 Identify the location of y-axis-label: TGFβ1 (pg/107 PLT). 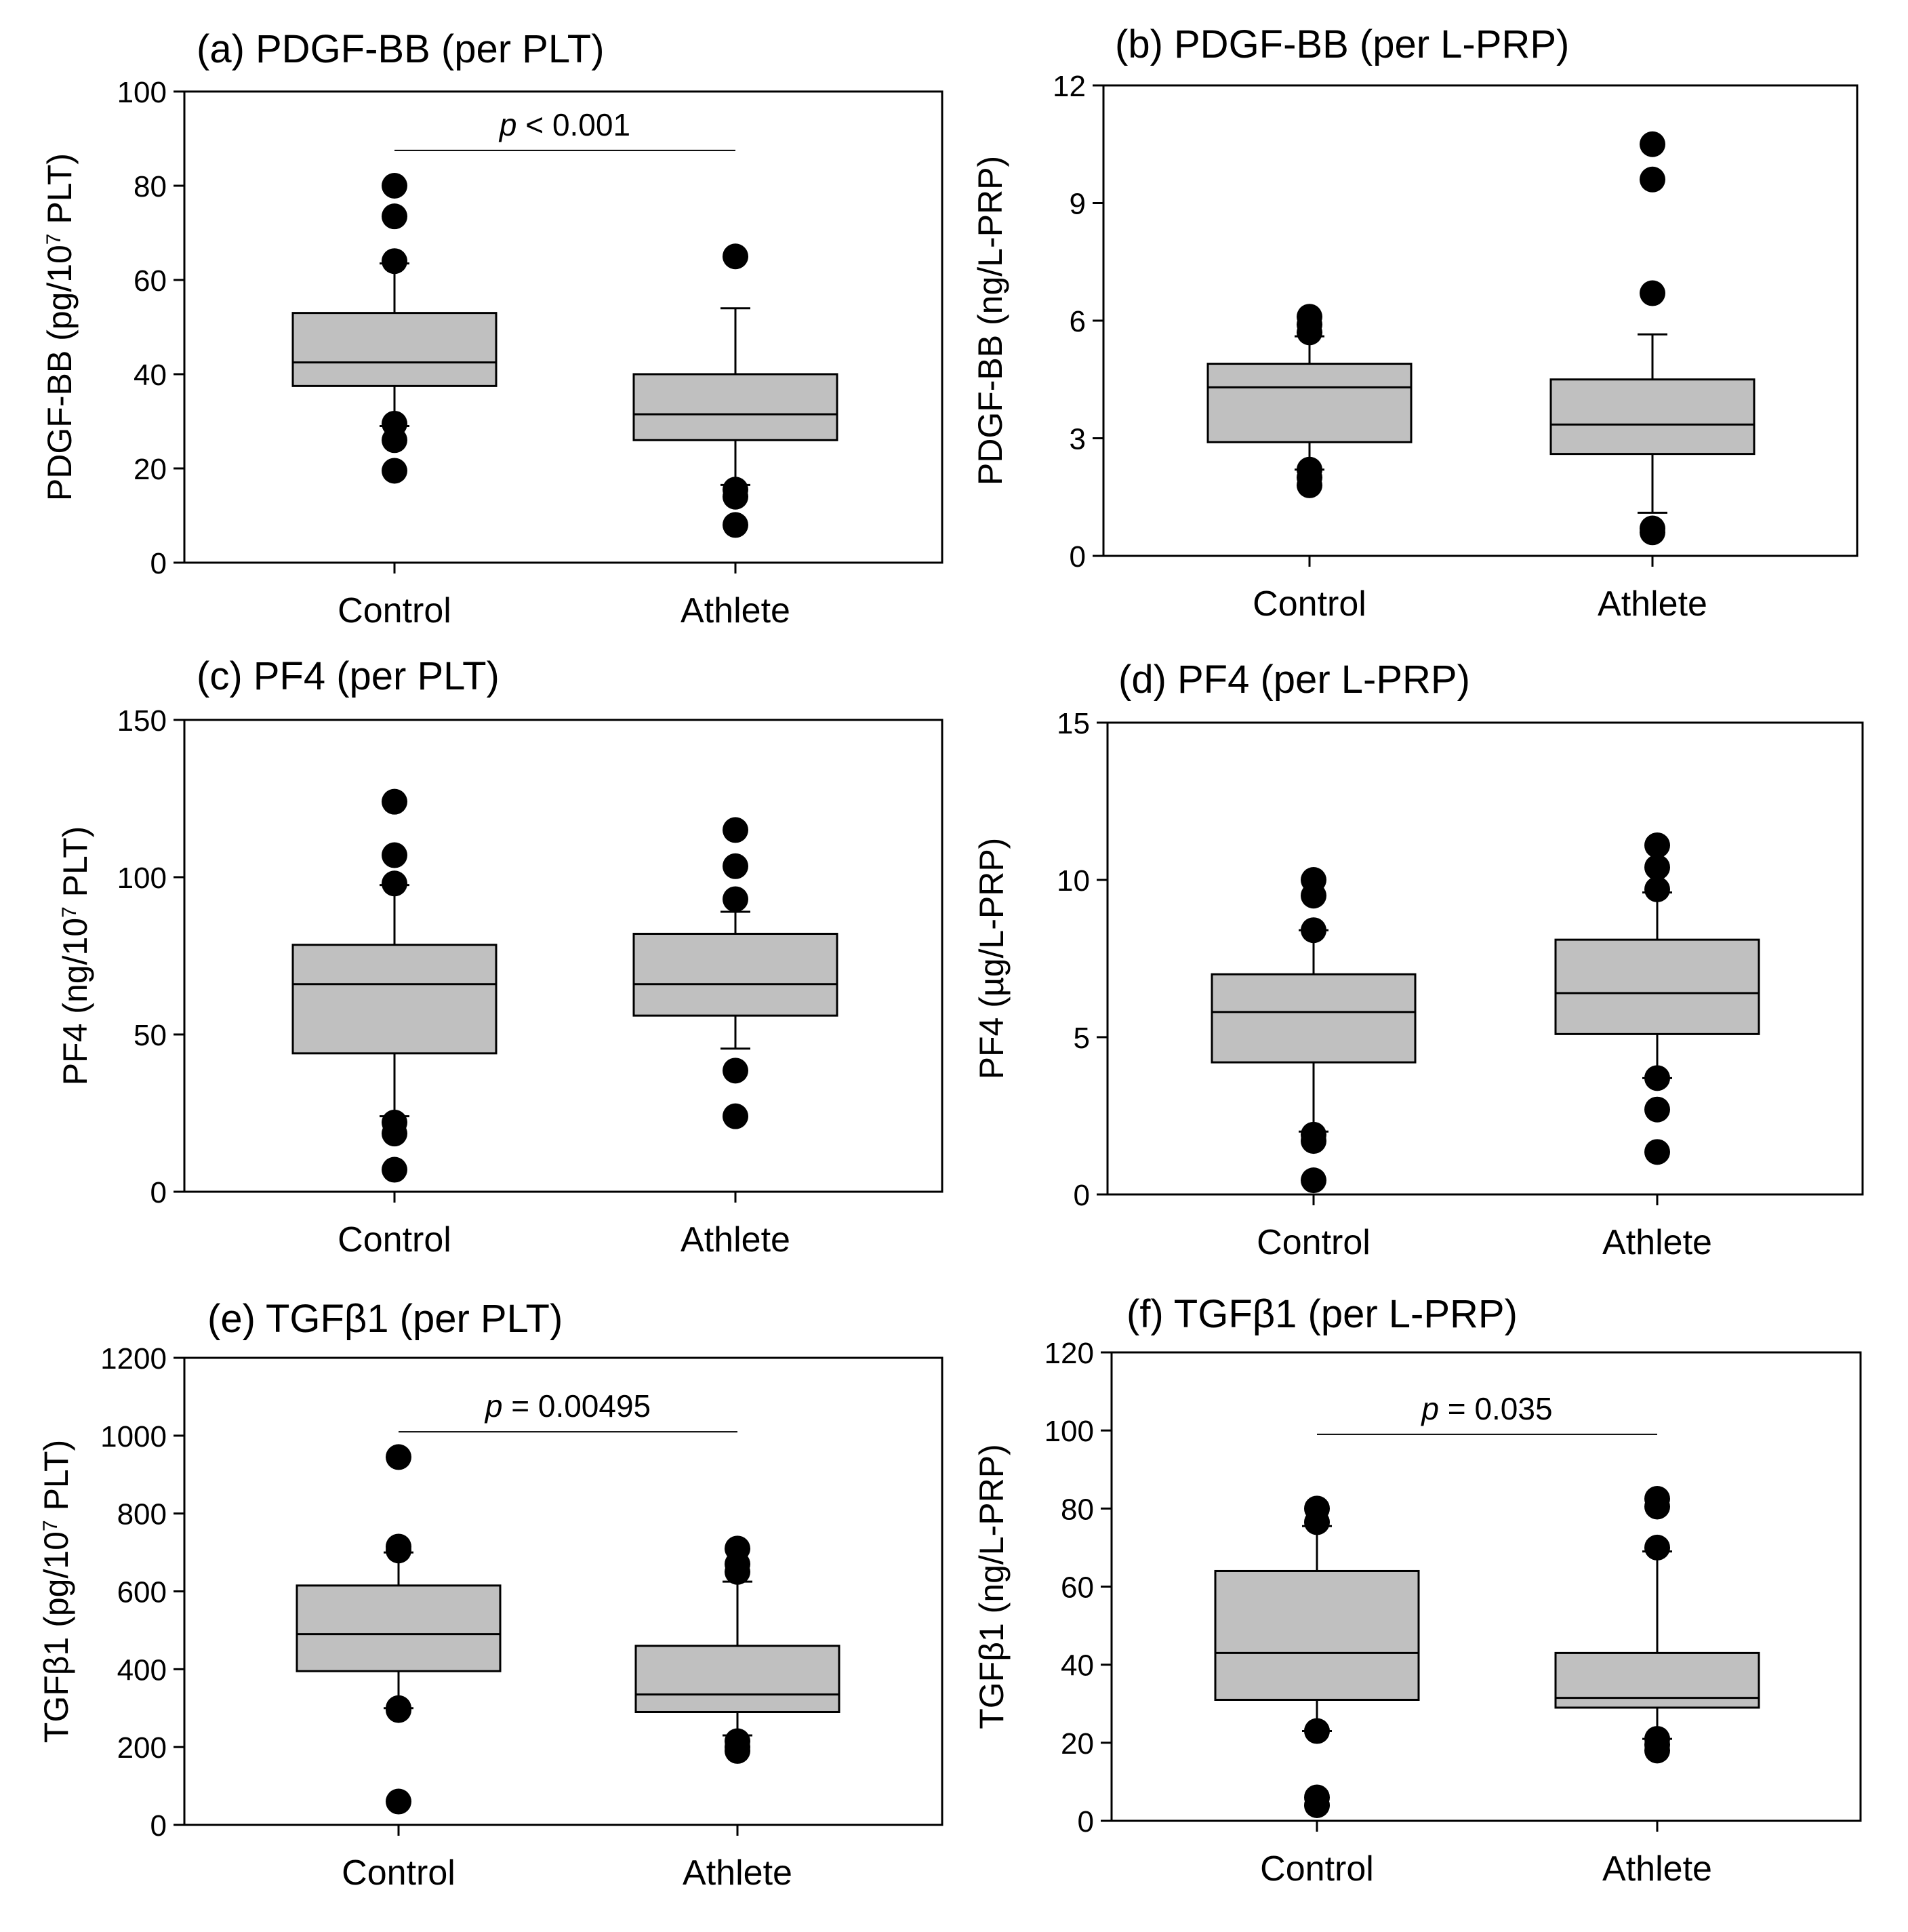
(56, 1591).